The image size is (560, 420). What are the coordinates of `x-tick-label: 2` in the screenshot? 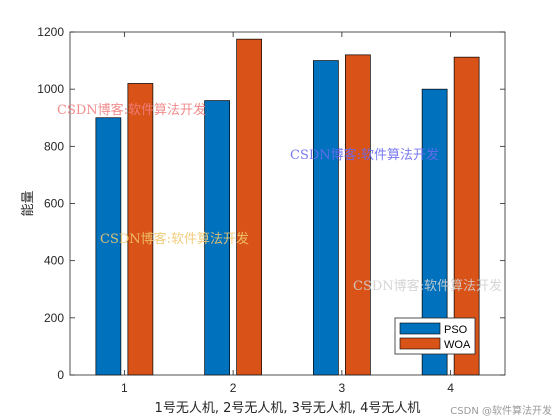 It's located at (233, 388).